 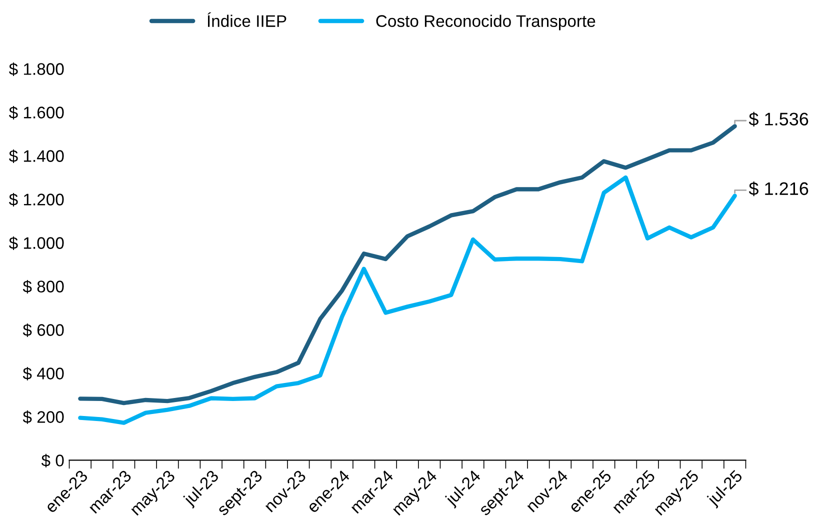 I want to click on data-label: $ 1.216, so click(x=778, y=189).